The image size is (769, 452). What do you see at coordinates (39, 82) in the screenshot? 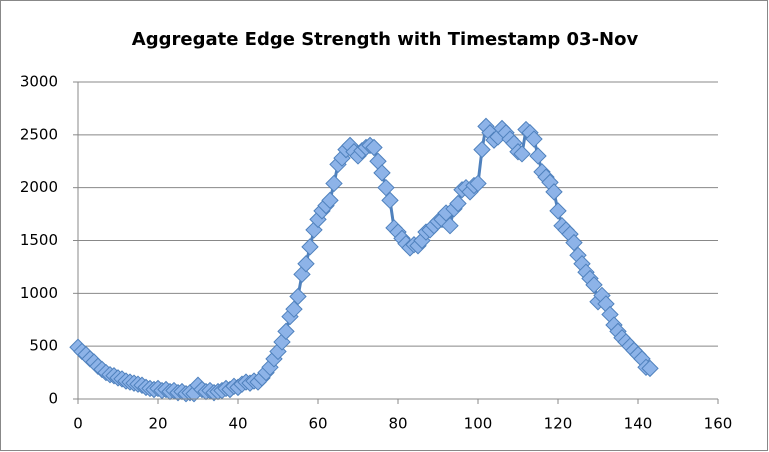
I see `y-tick-label: 3000` at bounding box center [39, 82].